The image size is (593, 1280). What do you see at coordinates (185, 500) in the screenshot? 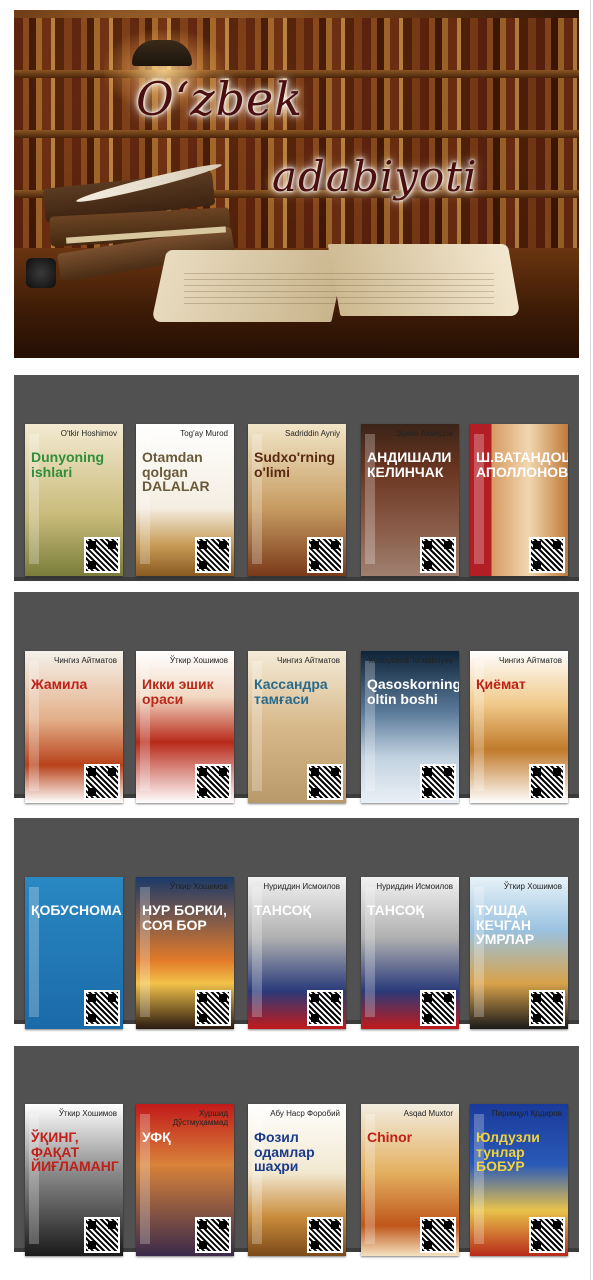
I see `book-cover: Tog'ay Murod Otamdan qolgan DALALAR` at bounding box center [185, 500].